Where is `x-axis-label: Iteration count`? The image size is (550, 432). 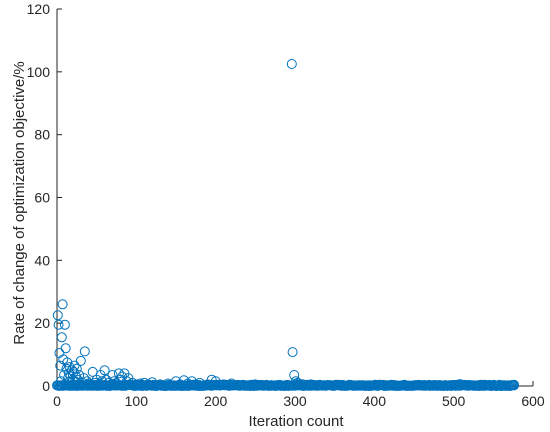 x-axis-label: Iteration count is located at coordinates (296, 421).